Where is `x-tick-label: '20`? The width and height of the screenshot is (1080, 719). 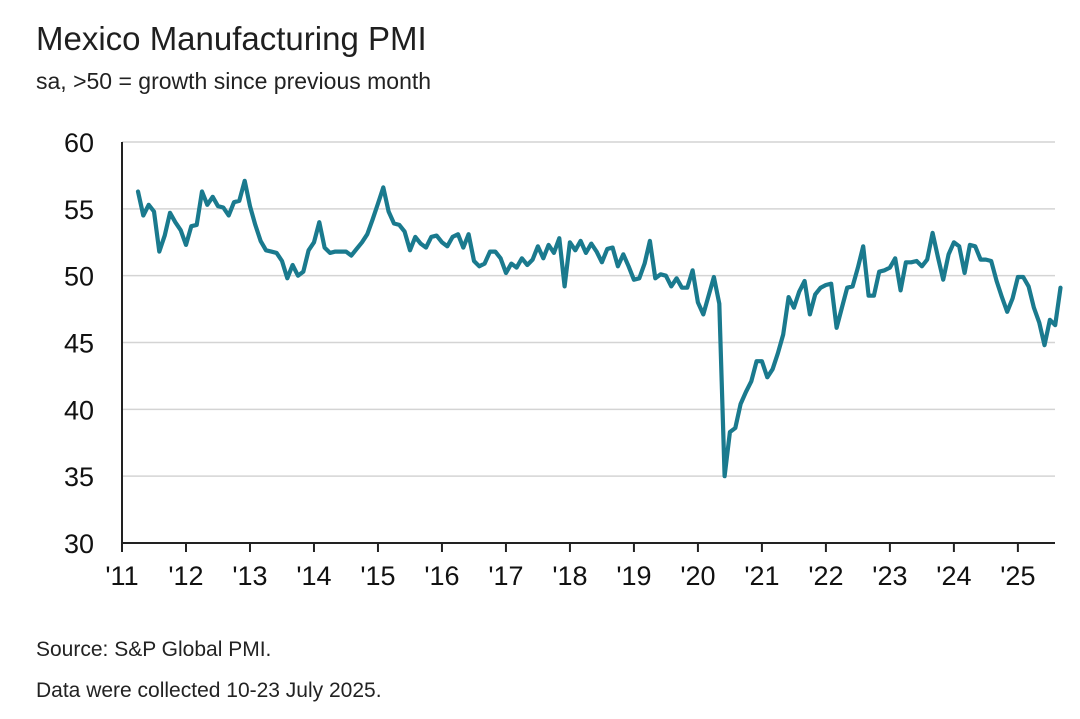
x-tick-label: '20 is located at coordinates (697, 576).